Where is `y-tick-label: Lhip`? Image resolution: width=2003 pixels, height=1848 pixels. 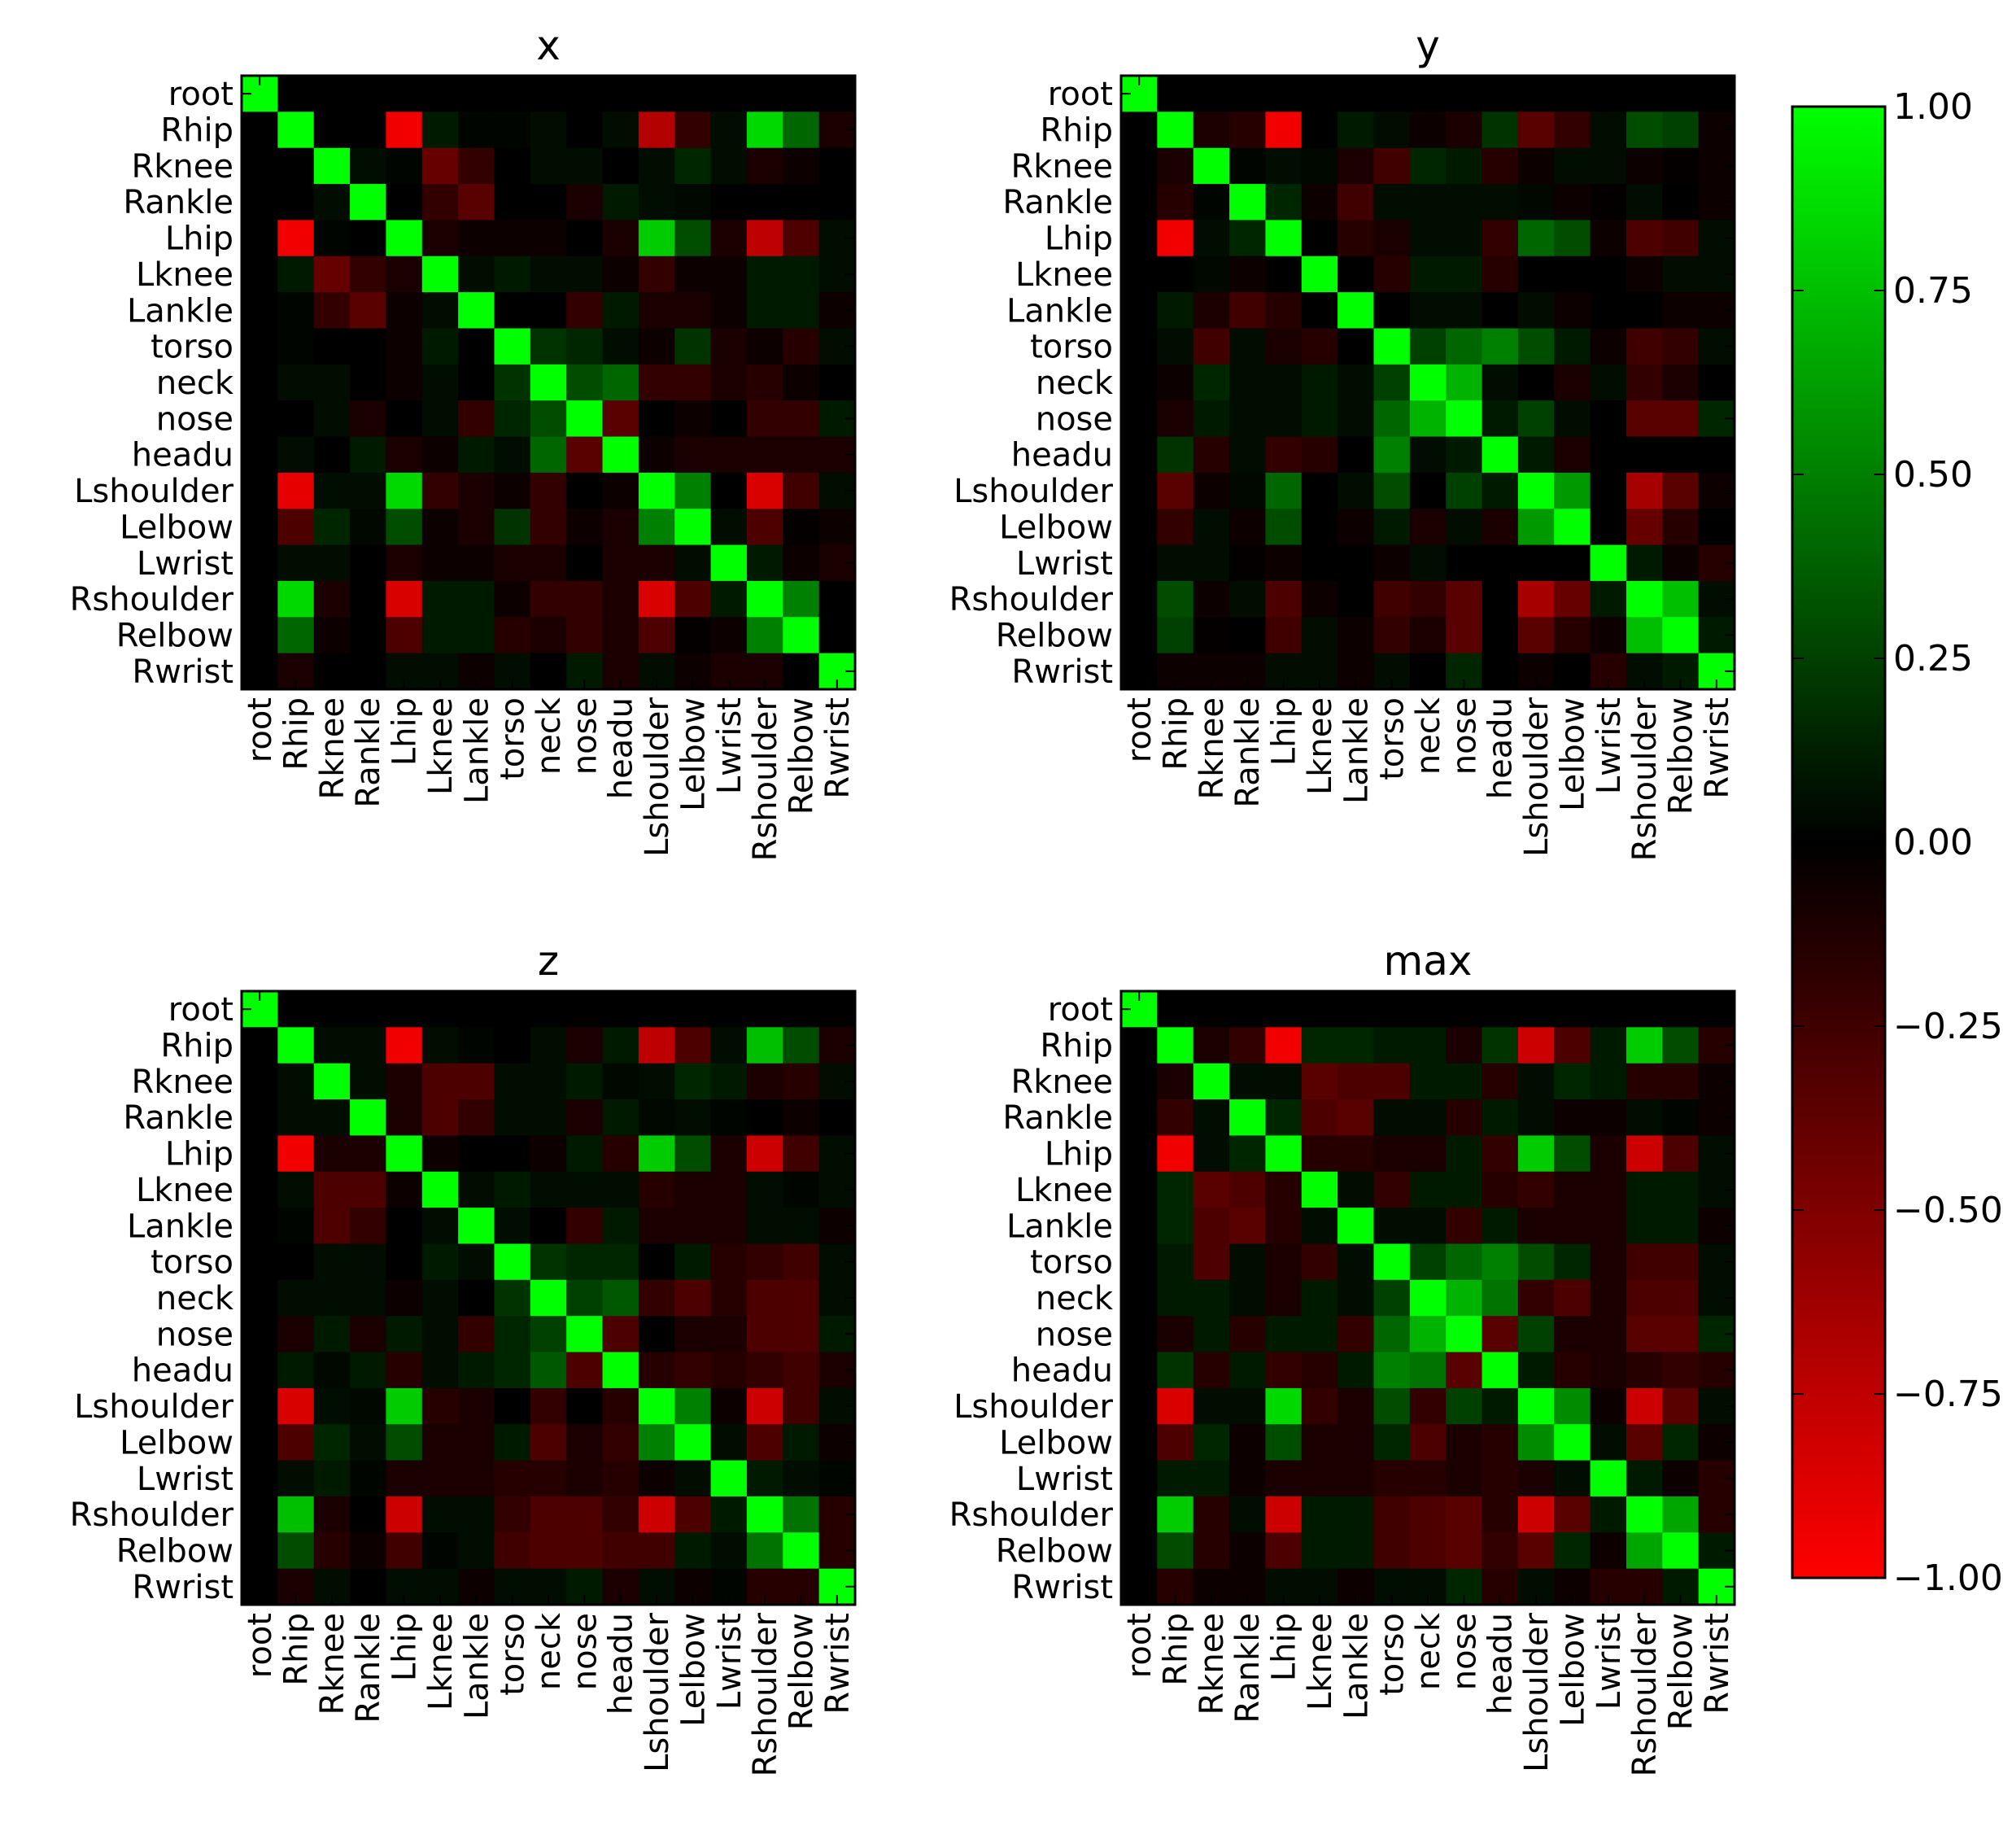
y-tick-label: Lhip is located at coordinates (199, 1154).